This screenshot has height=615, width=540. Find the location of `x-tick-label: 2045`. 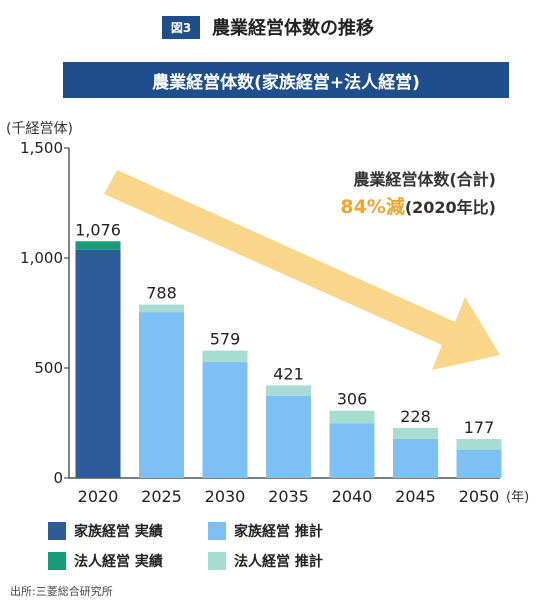

x-tick-label: 2045 is located at coordinates (415, 496).